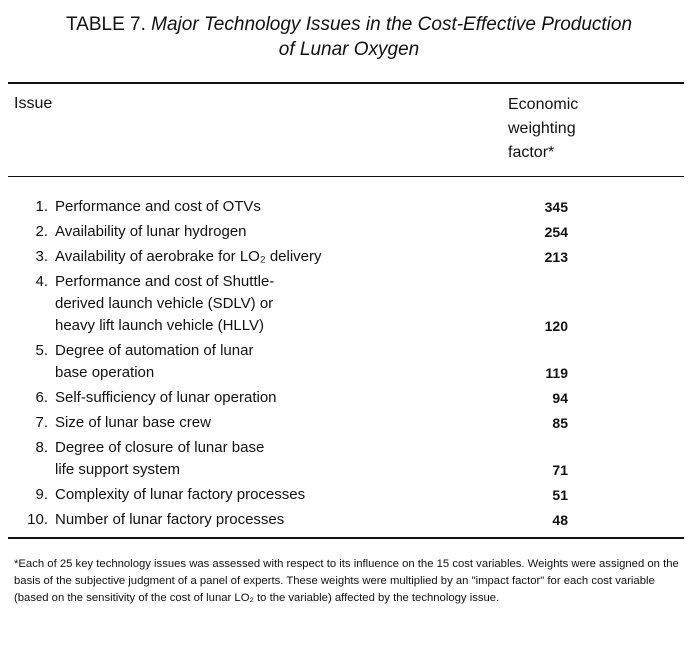 The width and height of the screenshot is (700, 645). I want to click on row-number: 6., so click(41, 397).